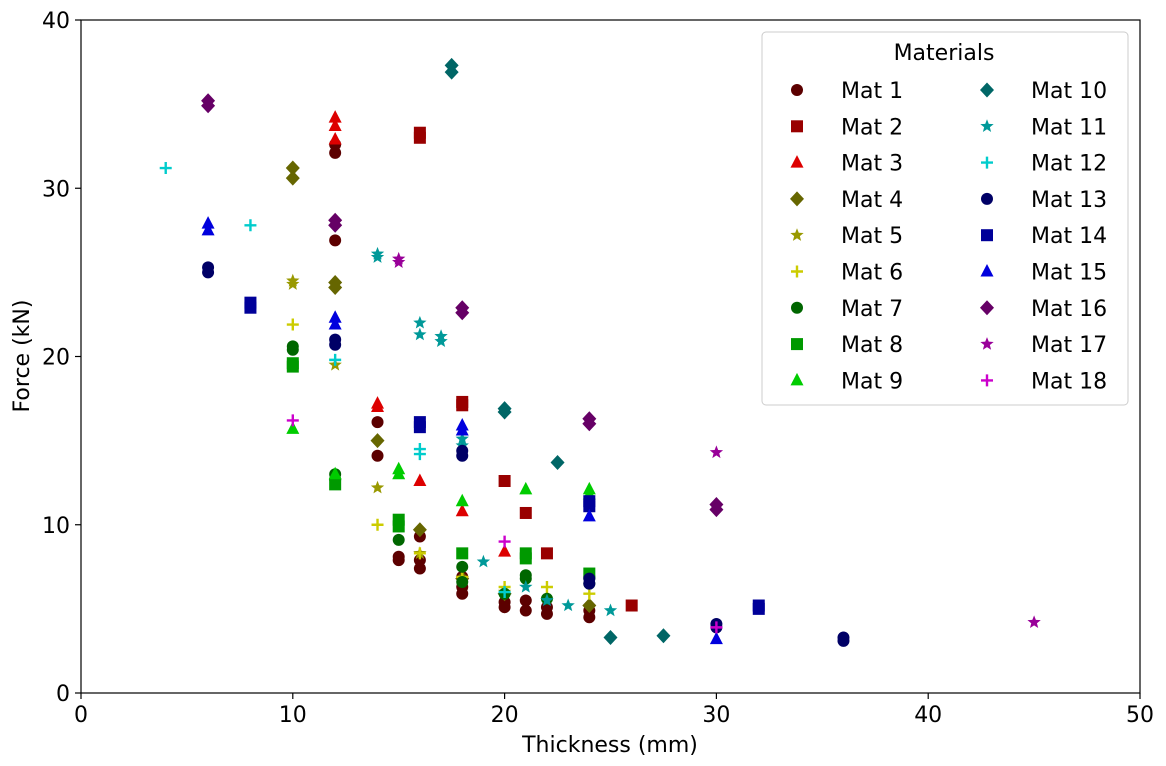  Describe the element at coordinates (614, 710) in the screenshot. I see `x-axis-ticks: 0 10 20 30 40 50` at that location.